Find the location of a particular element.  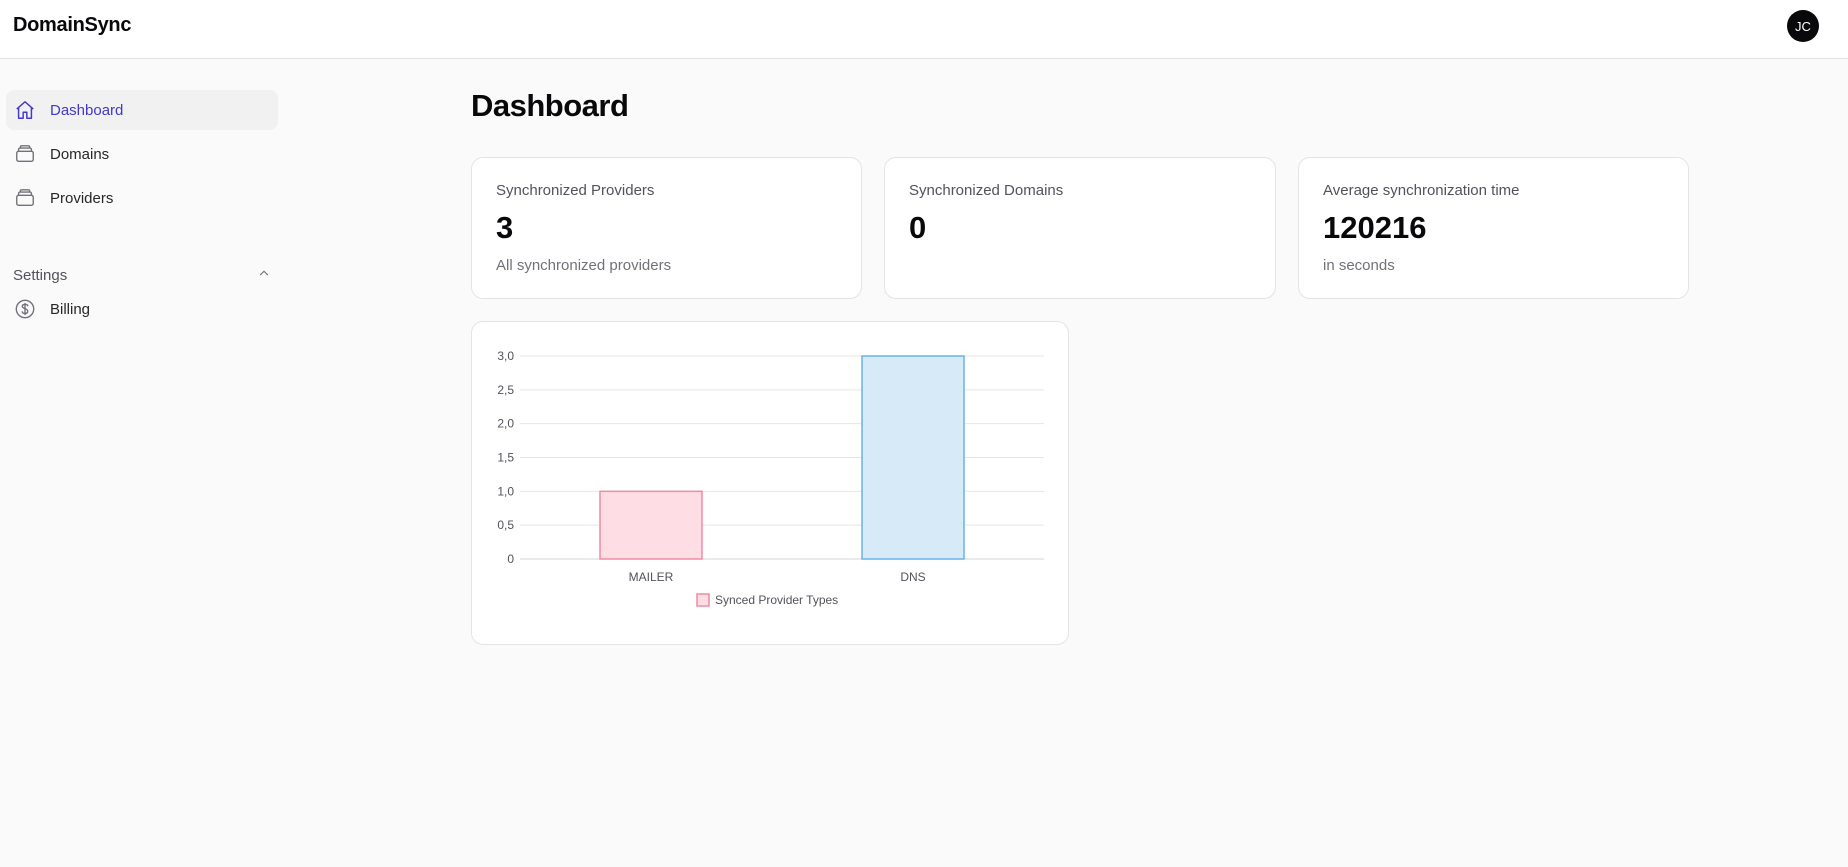

bar-dns is located at coordinates (913, 457).